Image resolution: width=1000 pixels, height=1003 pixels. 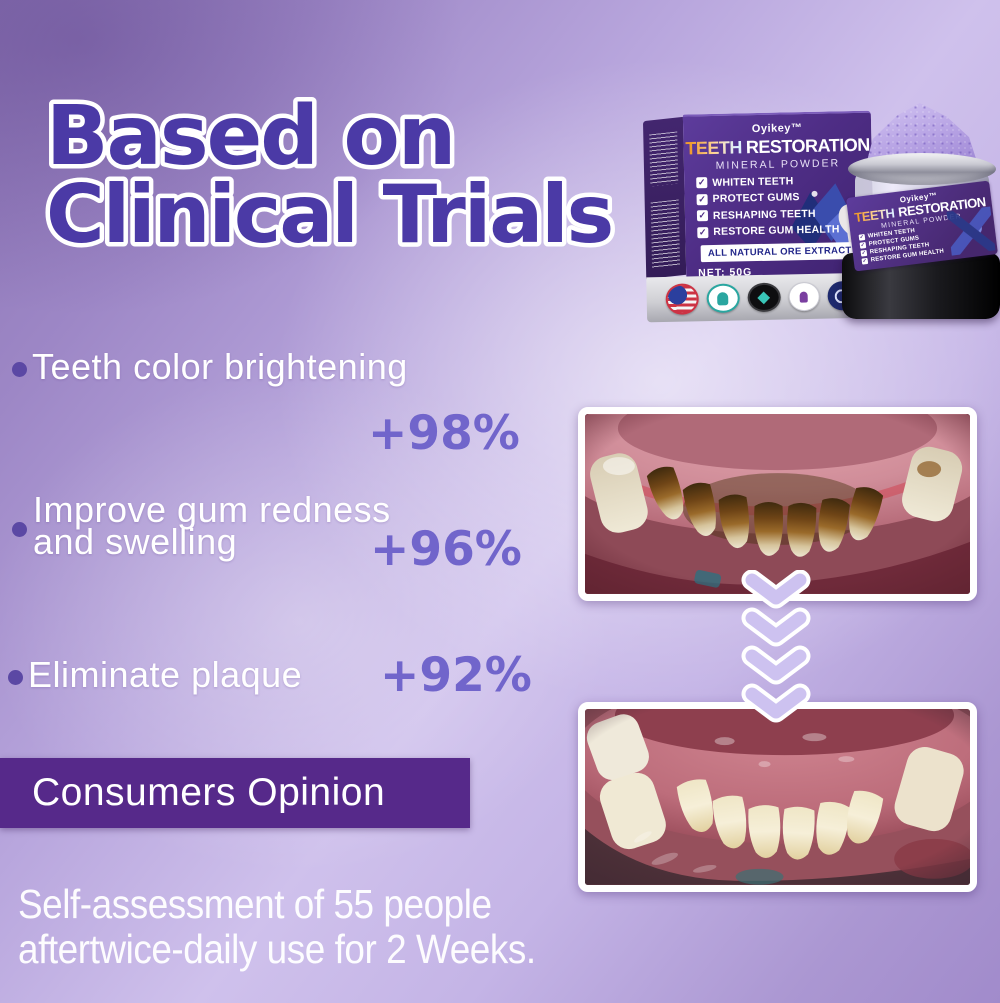 I want to click on medical-badge-icon, so click(x=763, y=297).